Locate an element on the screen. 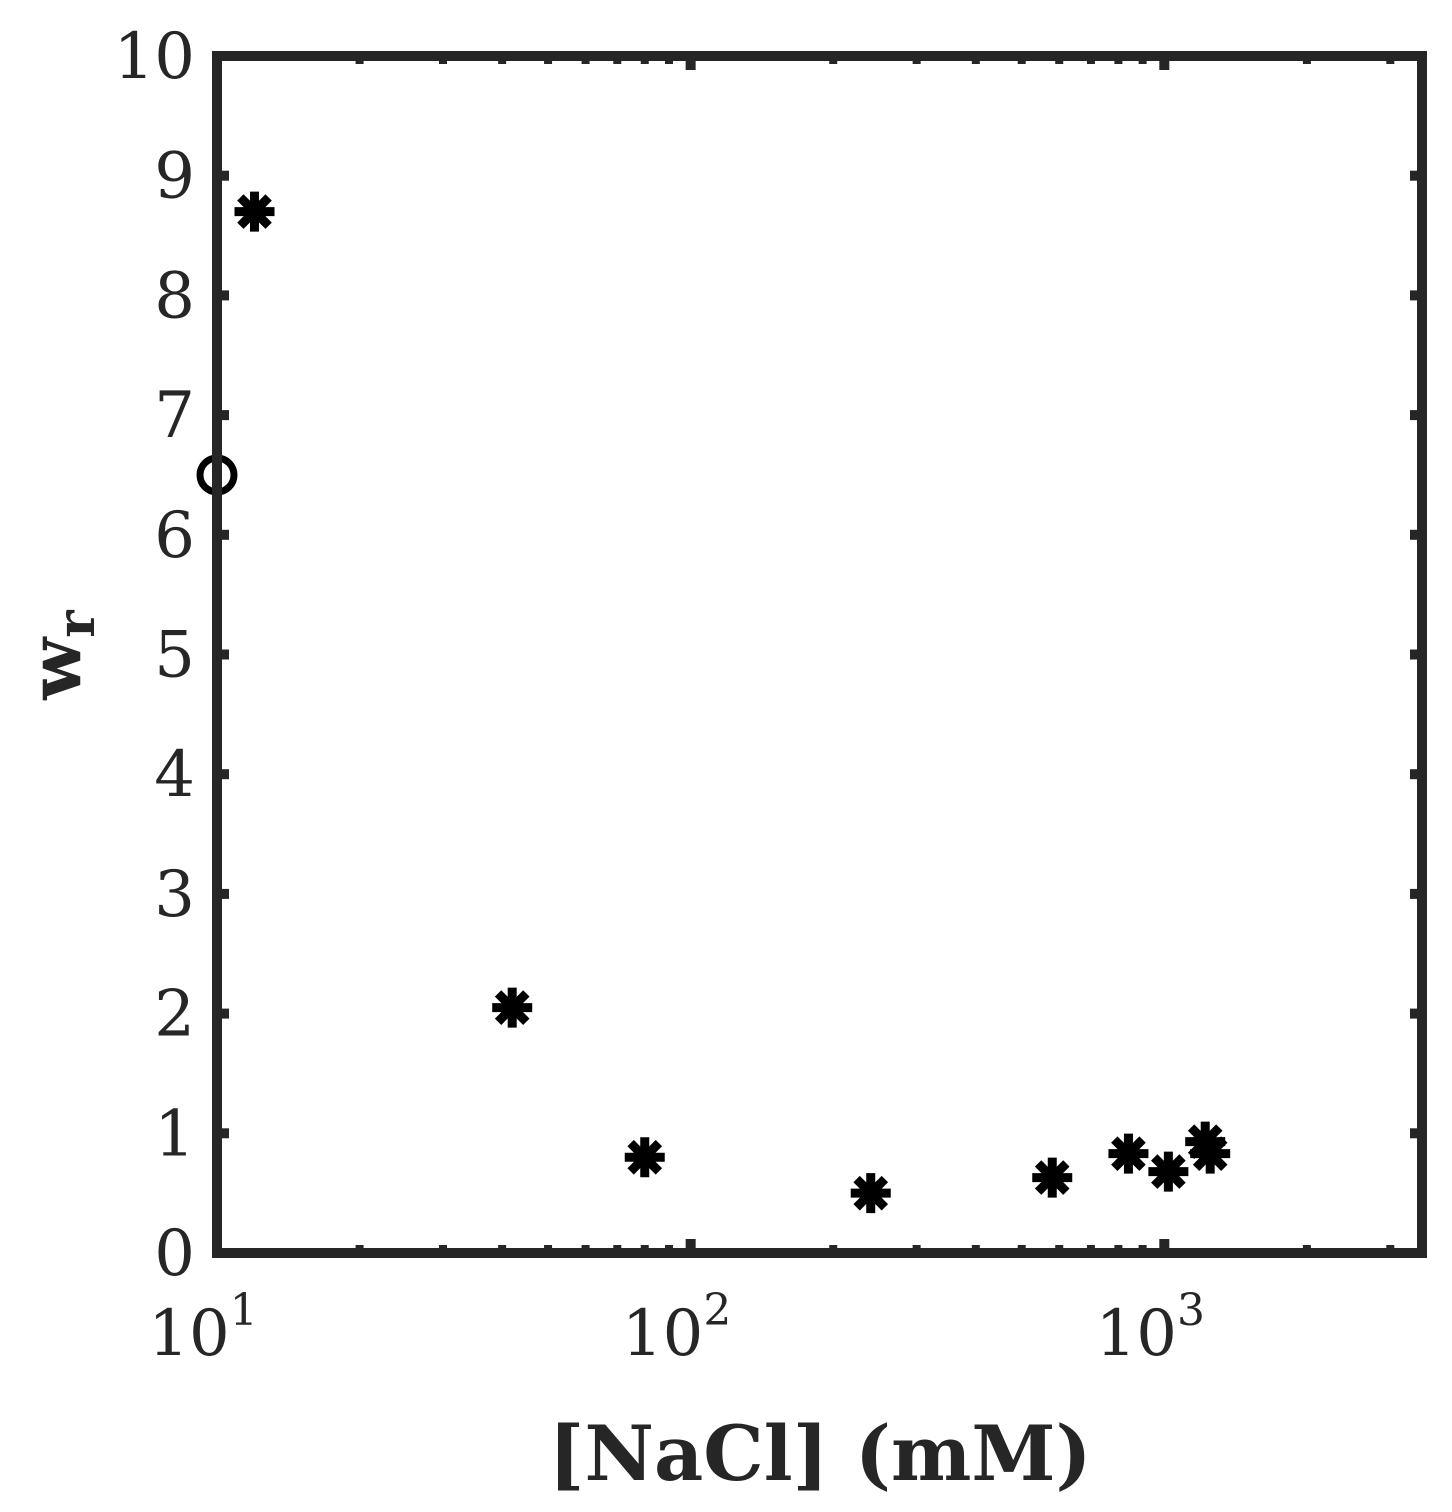 The width and height of the screenshot is (1452, 1512). x-tick-label-exponent: 2 is located at coordinates (717, 1310).